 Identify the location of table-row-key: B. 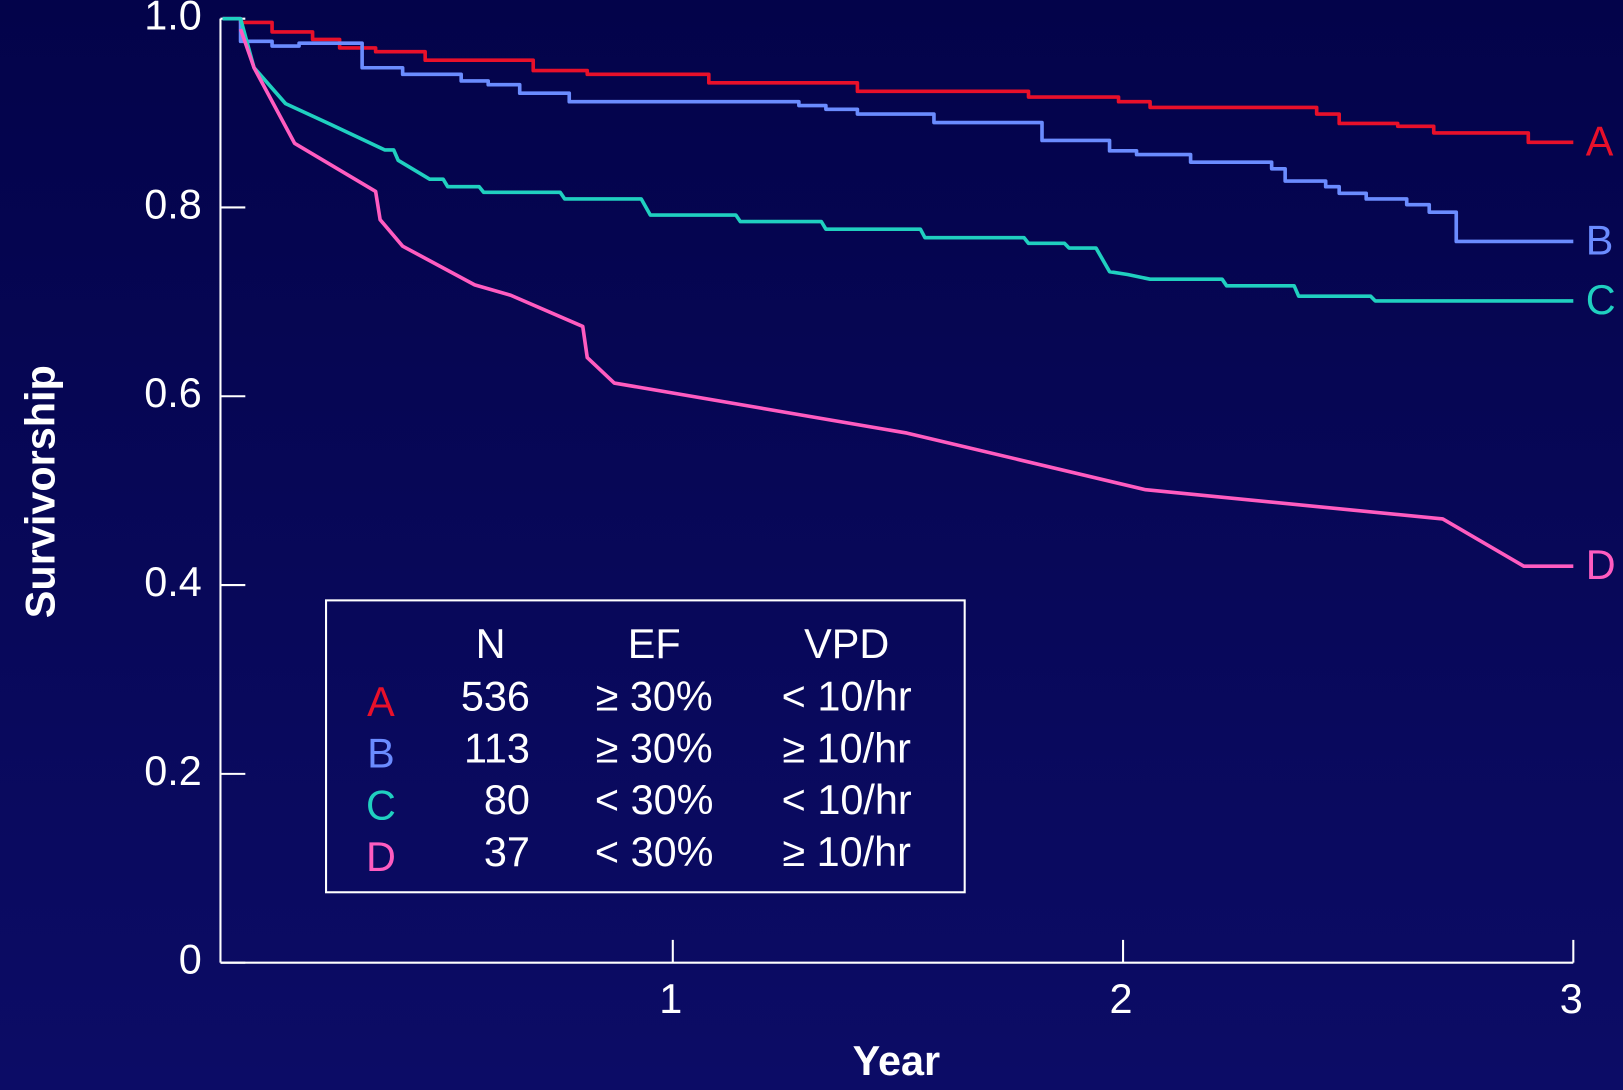
(381, 754).